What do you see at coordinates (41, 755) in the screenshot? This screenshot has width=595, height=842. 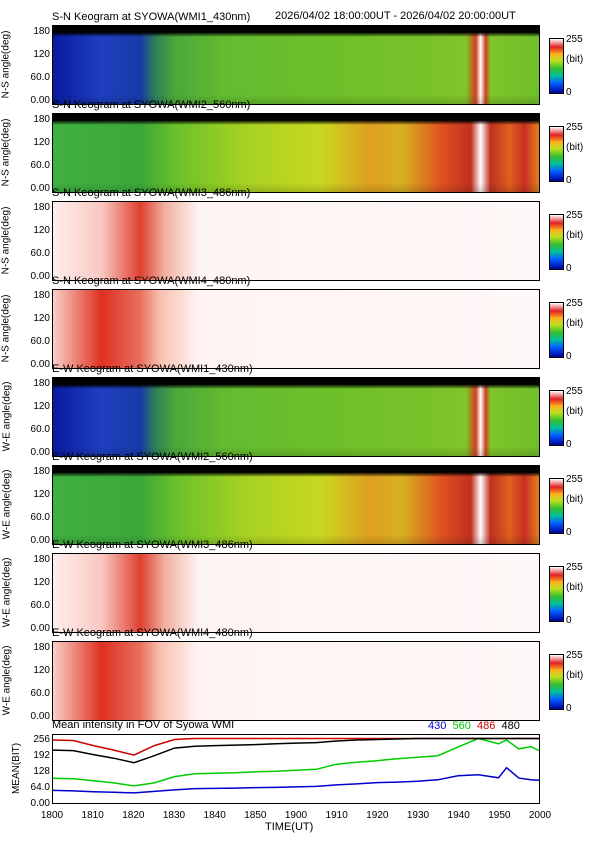 I see `mean-ytick: 192` at bounding box center [41, 755].